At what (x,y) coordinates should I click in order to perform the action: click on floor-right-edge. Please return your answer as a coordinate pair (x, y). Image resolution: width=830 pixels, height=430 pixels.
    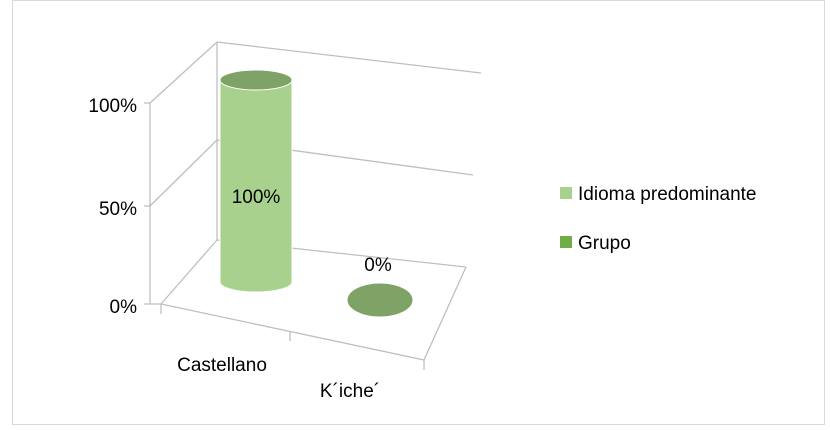
    Looking at the image, I should click on (445, 313).